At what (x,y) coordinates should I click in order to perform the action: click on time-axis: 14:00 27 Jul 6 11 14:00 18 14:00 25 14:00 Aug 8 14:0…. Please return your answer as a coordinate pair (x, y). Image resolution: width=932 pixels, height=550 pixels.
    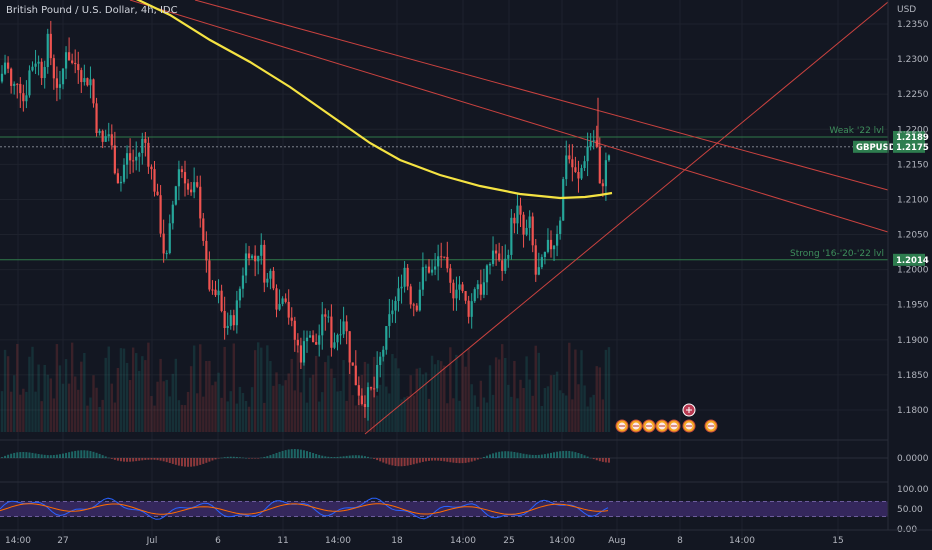
    Looking at the image, I should click on (466, 537).